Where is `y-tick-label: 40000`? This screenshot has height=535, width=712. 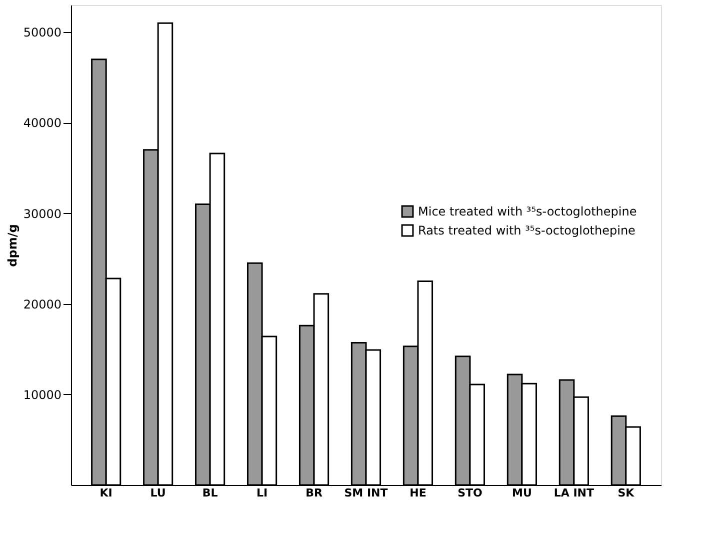 y-tick-label: 40000 is located at coordinates (42, 123).